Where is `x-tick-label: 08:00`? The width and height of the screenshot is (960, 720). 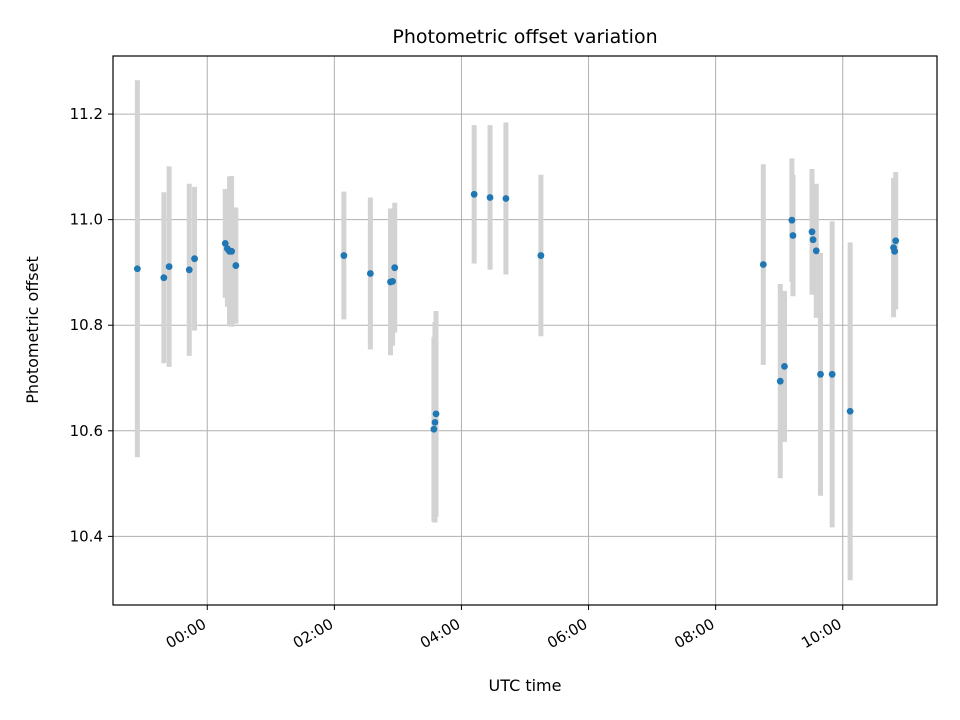 x-tick-label: 08:00 is located at coordinates (694, 633).